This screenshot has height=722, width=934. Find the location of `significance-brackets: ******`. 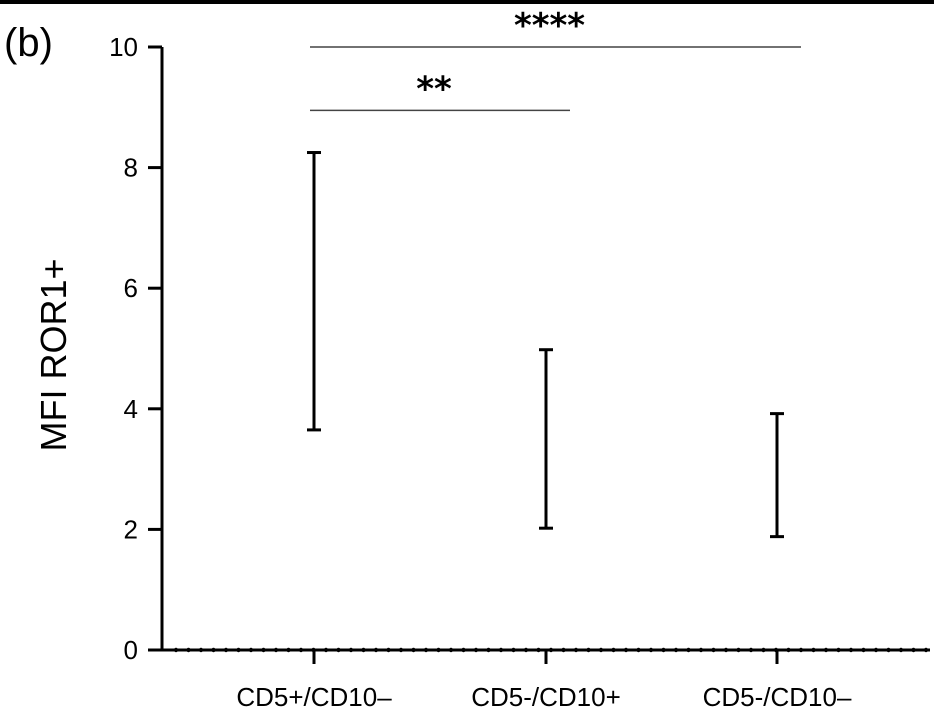

significance-brackets: ****** is located at coordinates (555, 59).